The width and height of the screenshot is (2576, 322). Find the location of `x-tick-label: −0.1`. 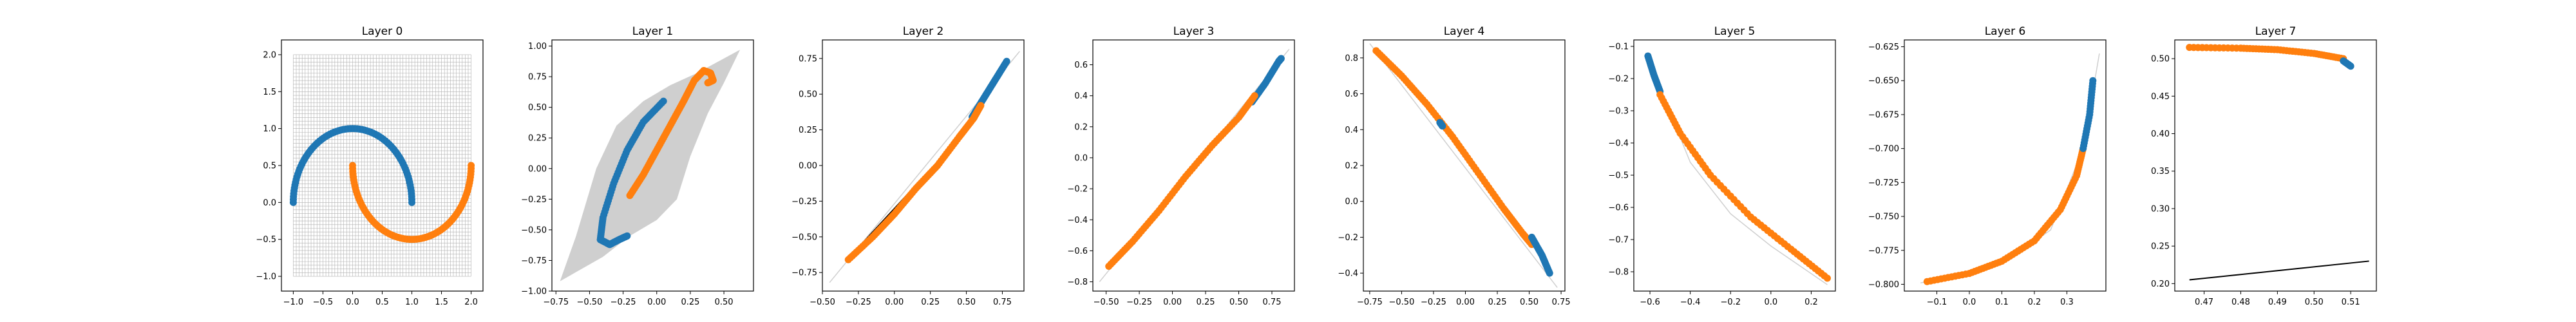

x-tick-label: −0.1 is located at coordinates (1937, 302).